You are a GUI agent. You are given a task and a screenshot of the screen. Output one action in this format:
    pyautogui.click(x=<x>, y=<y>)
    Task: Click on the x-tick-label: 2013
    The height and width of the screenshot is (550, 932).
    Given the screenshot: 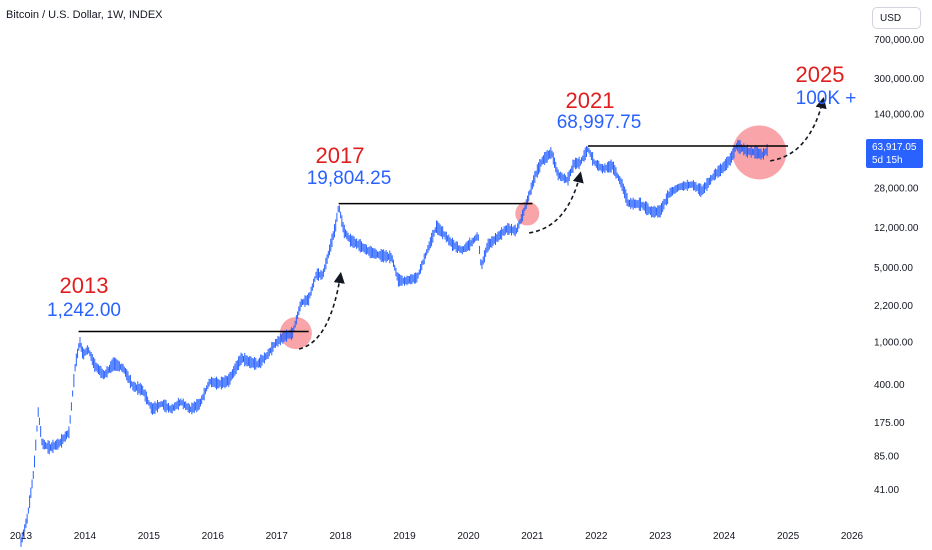 What is the action you would take?
    pyautogui.click(x=21, y=536)
    